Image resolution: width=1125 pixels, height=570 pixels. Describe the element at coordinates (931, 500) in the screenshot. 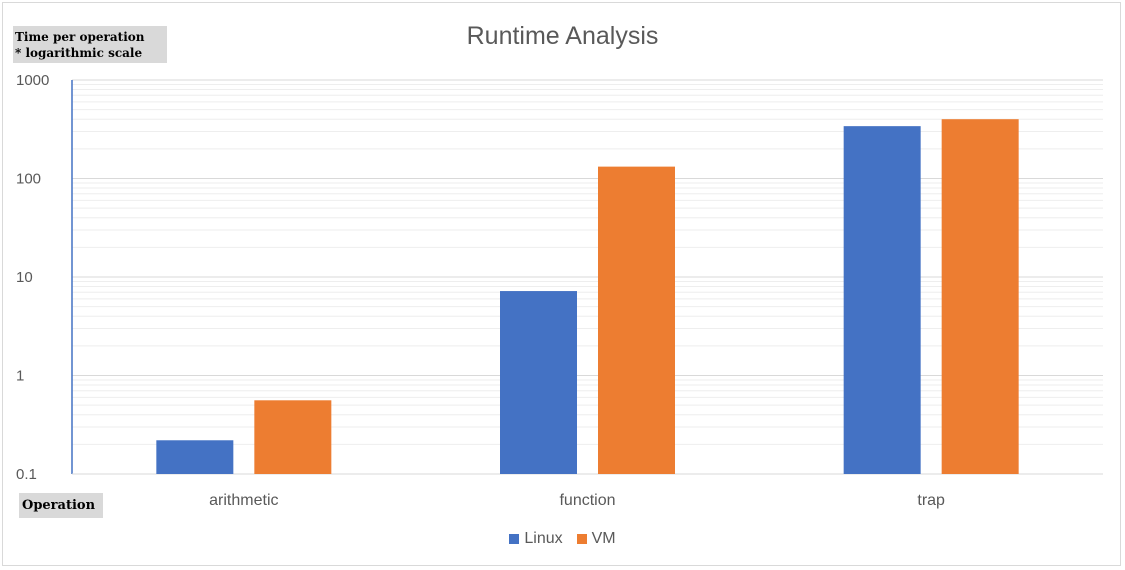

I see `x-tick-label-trap: trap` at that location.